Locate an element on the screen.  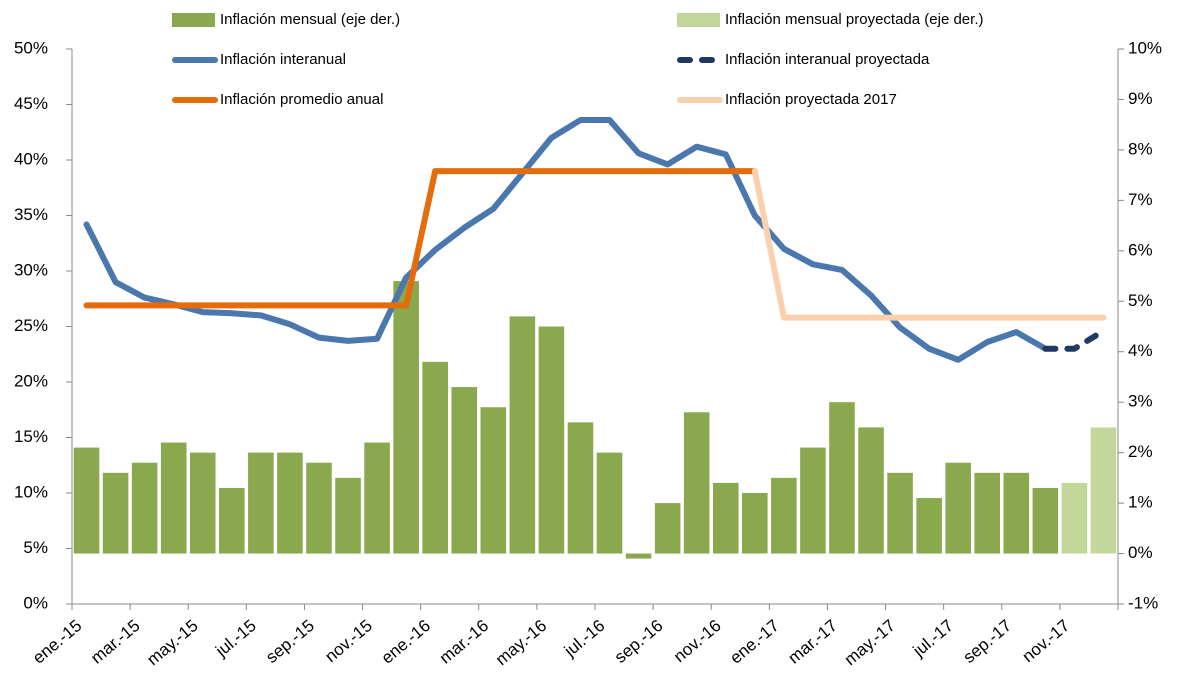
x-tick-label: sep.-16 is located at coordinates (639, 641).